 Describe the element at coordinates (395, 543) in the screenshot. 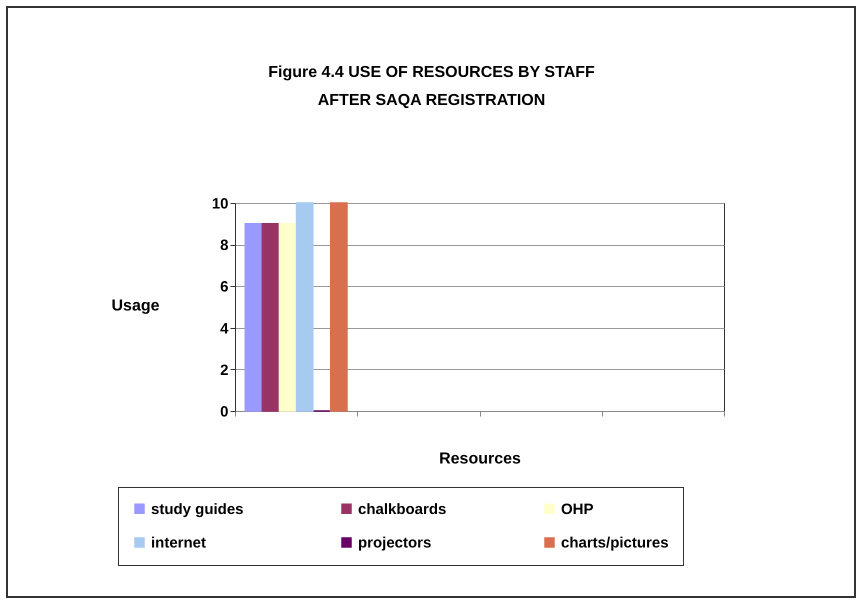

I see `legend-label: projectors` at that location.